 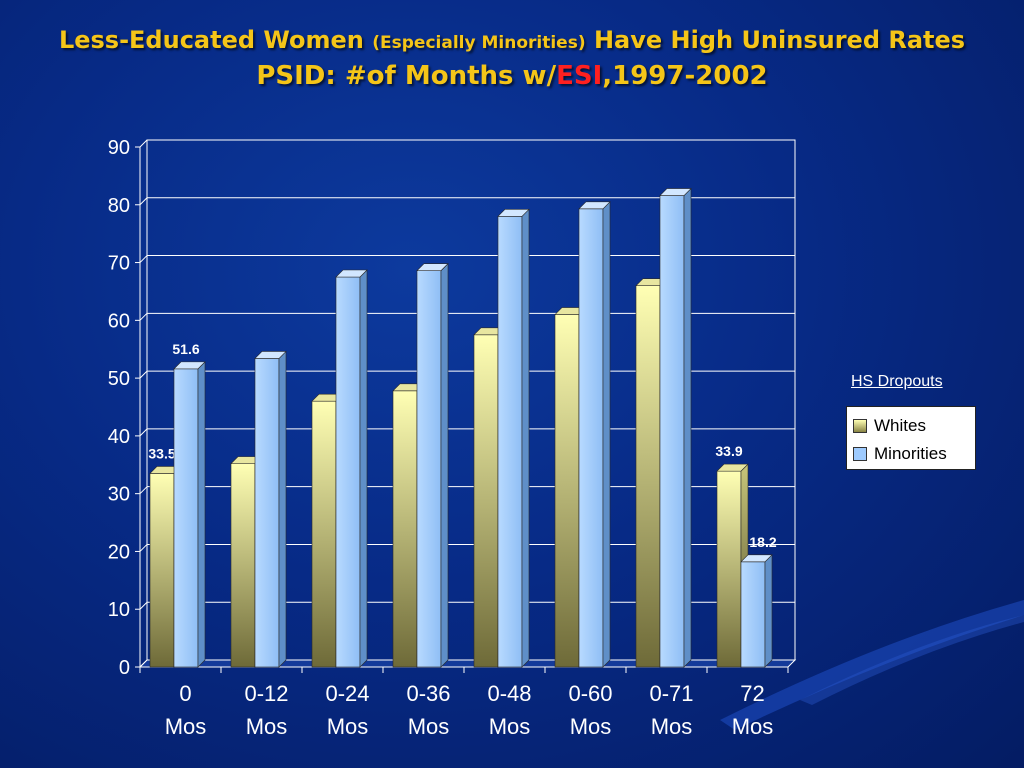 I want to click on x-tick-label-0-0: 0, so click(x=185, y=693).